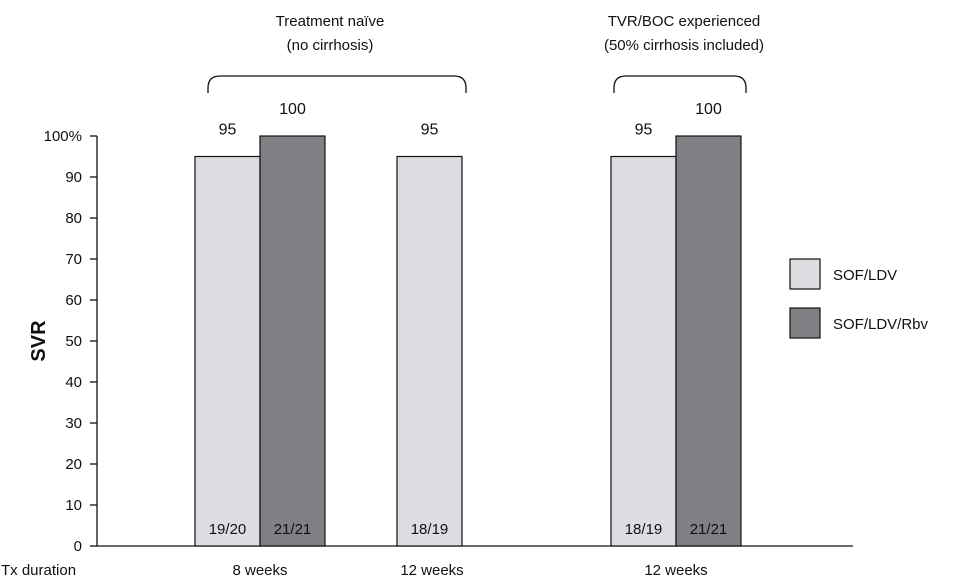 This screenshot has height=579, width=956. I want to click on y-tick-label: 40, so click(73, 382).